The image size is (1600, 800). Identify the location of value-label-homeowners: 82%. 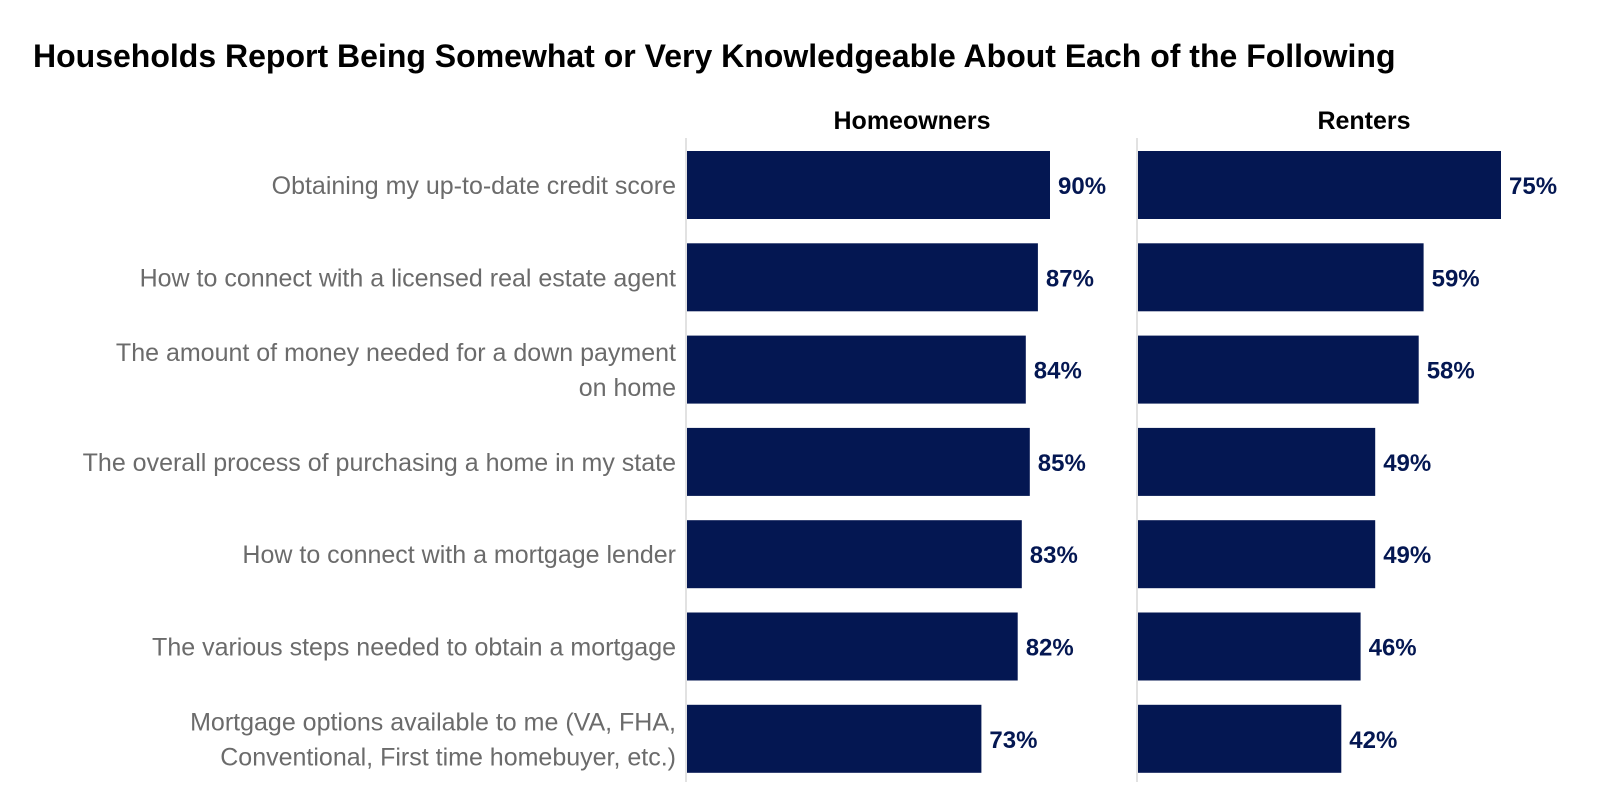
(1050, 648).